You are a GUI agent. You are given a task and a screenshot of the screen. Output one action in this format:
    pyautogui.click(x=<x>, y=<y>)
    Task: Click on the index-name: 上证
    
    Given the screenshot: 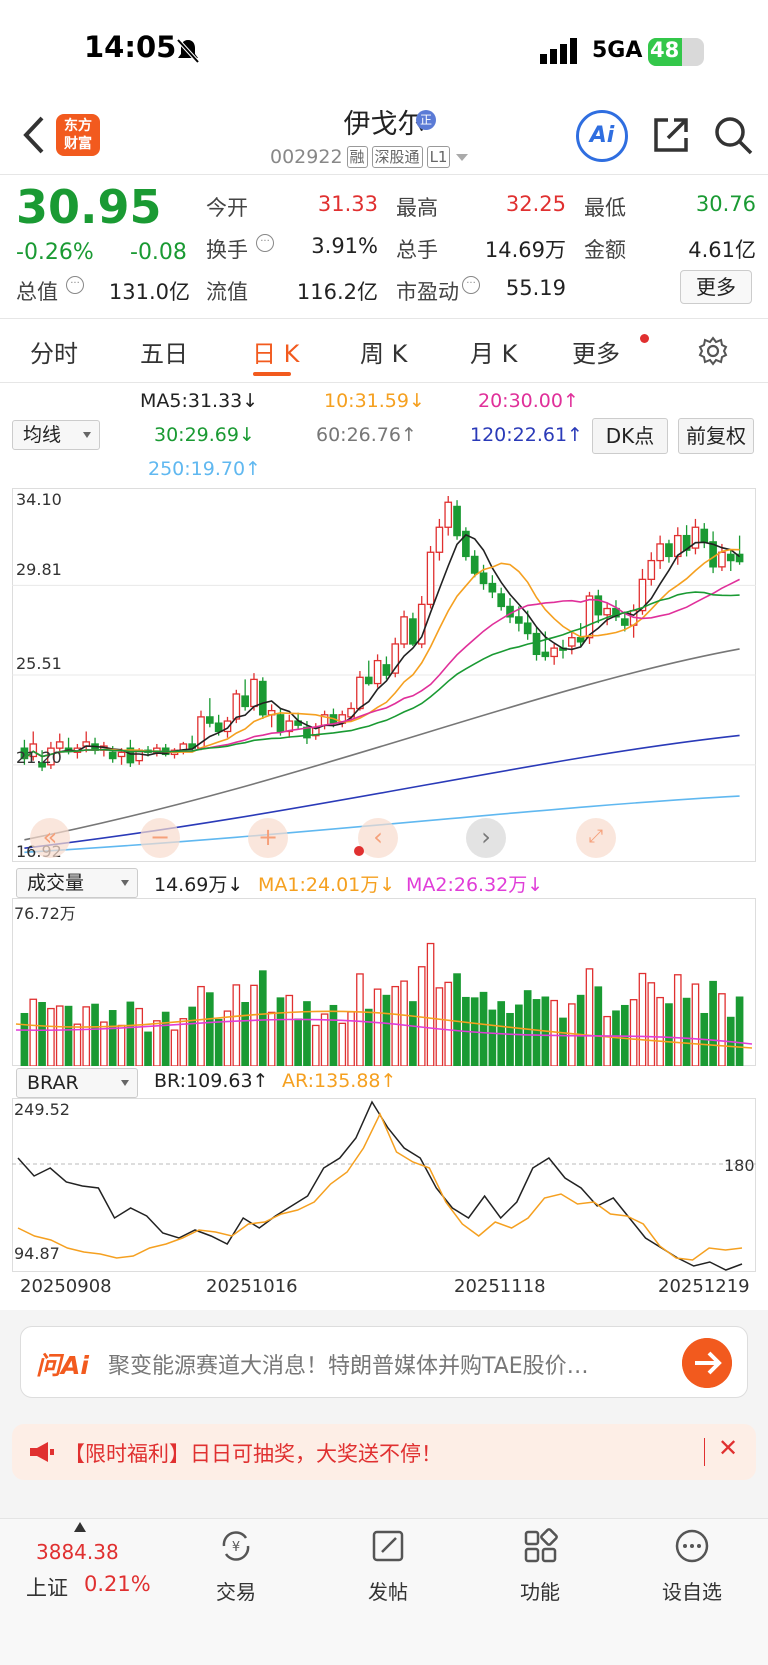 What is the action you would take?
    pyautogui.click(x=47, y=1588)
    